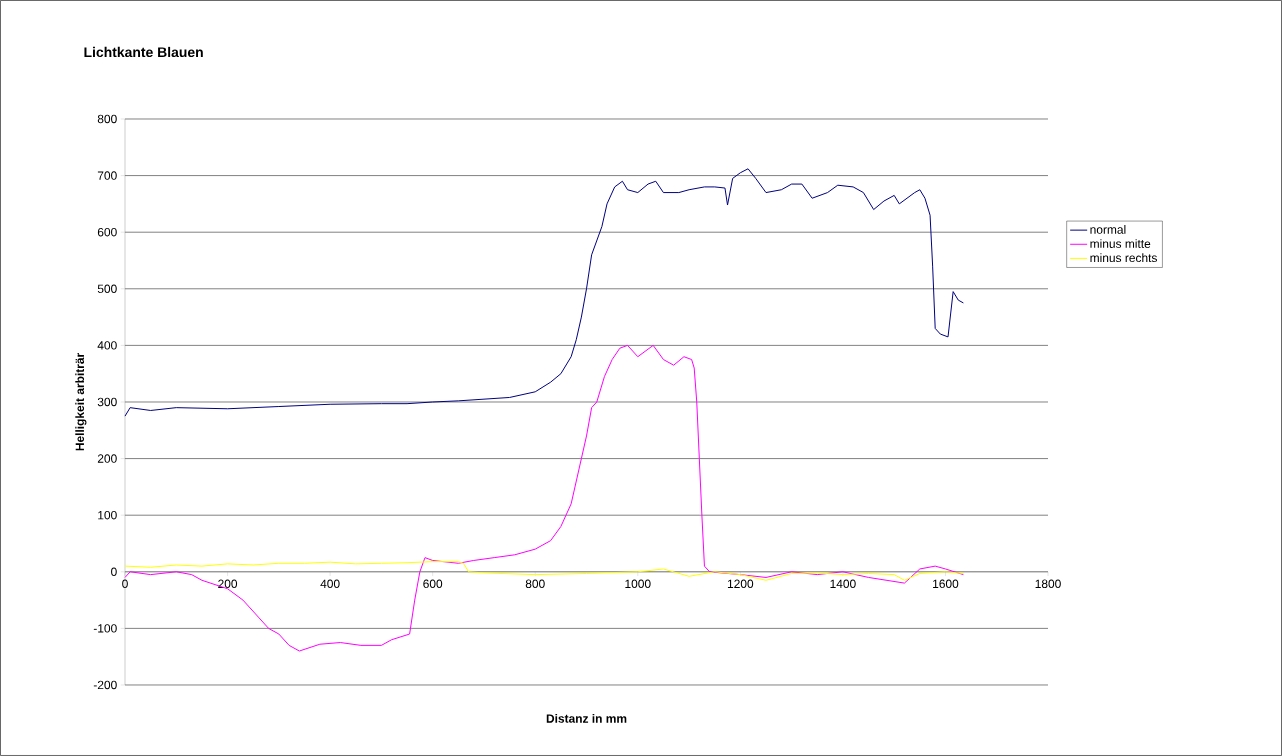 This screenshot has height=756, width=1282. Describe the element at coordinates (228, 584) in the screenshot. I see `x-tick-label: 200` at that location.